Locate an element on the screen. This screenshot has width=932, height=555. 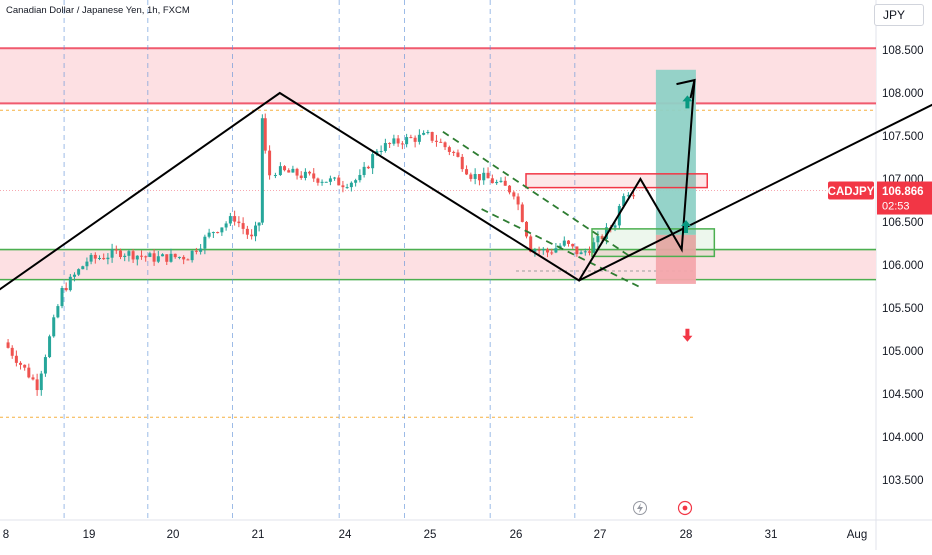
symbol-tag is located at coordinates (851, 190).